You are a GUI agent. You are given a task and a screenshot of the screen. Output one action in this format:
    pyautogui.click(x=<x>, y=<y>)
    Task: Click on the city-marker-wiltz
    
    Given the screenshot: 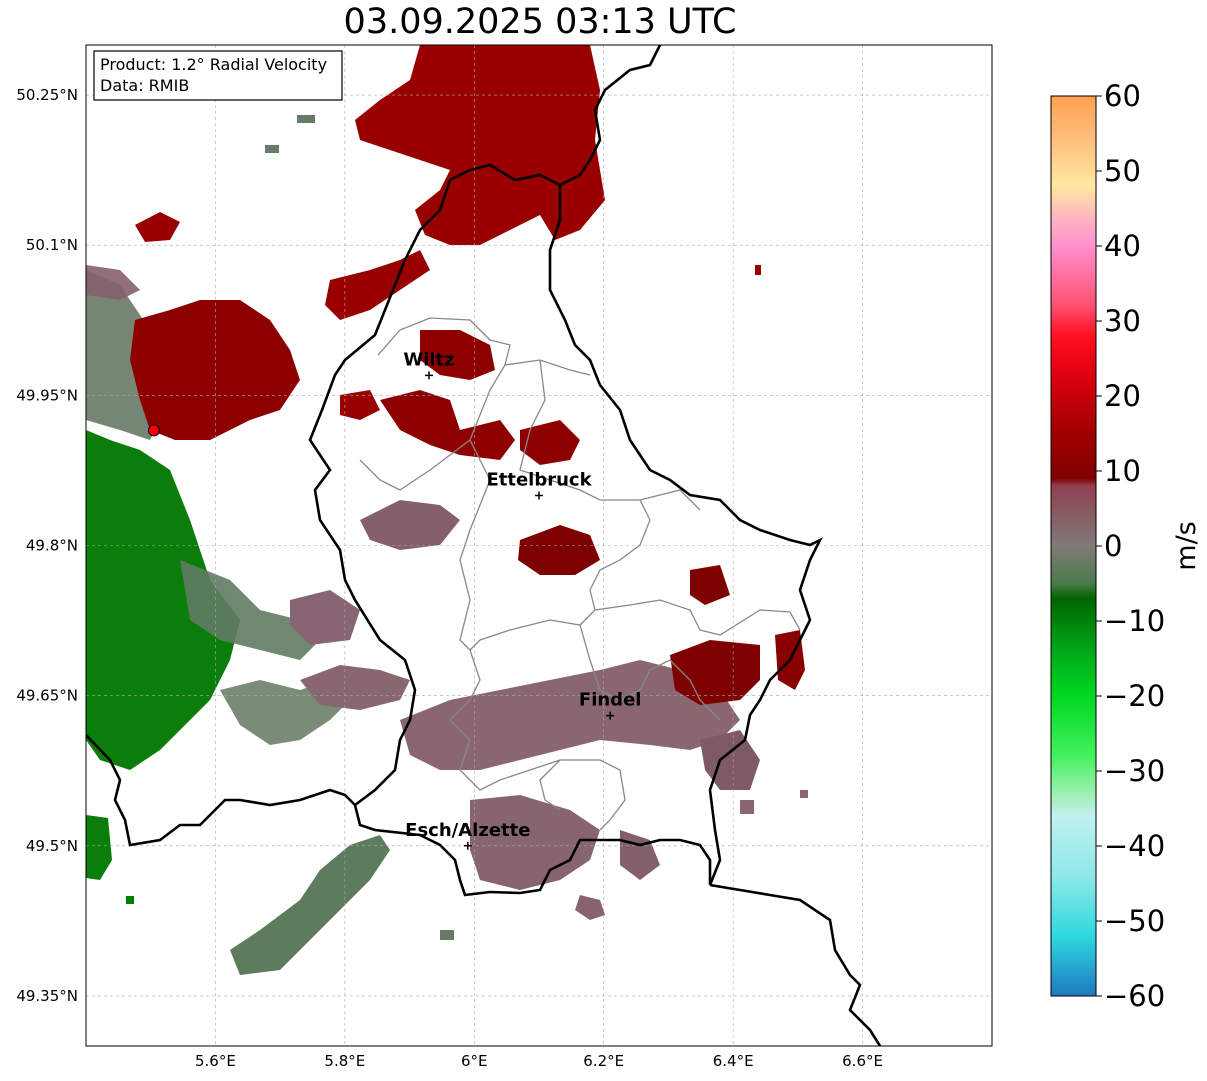 What is the action you would take?
    pyautogui.click(x=428, y=375)
    